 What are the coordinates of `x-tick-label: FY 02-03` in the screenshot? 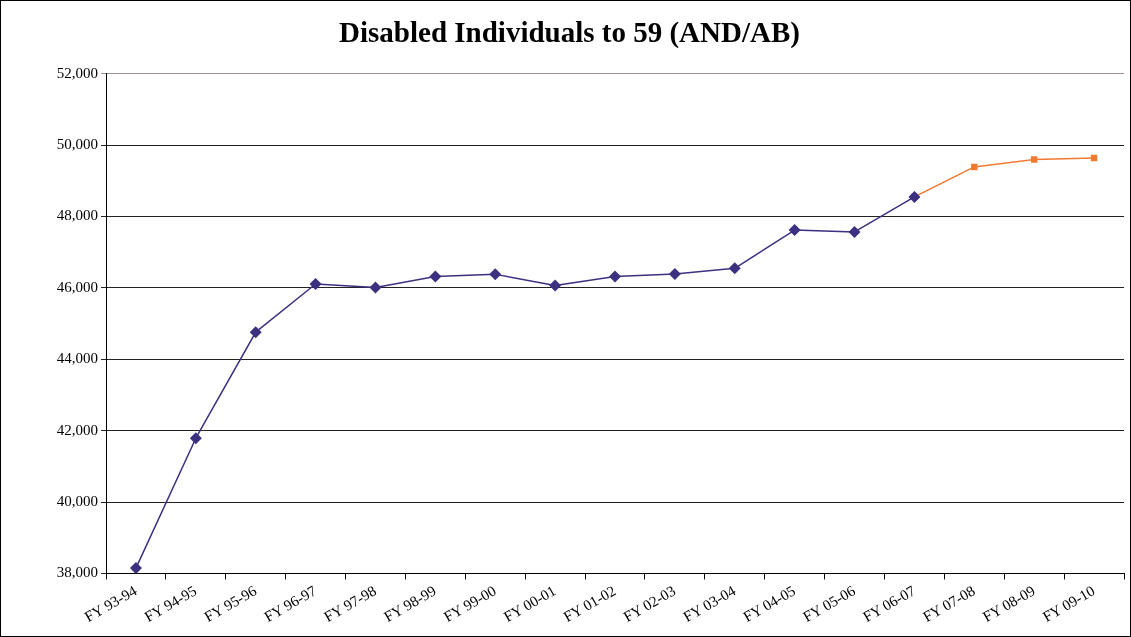 It's located at (649, 603).